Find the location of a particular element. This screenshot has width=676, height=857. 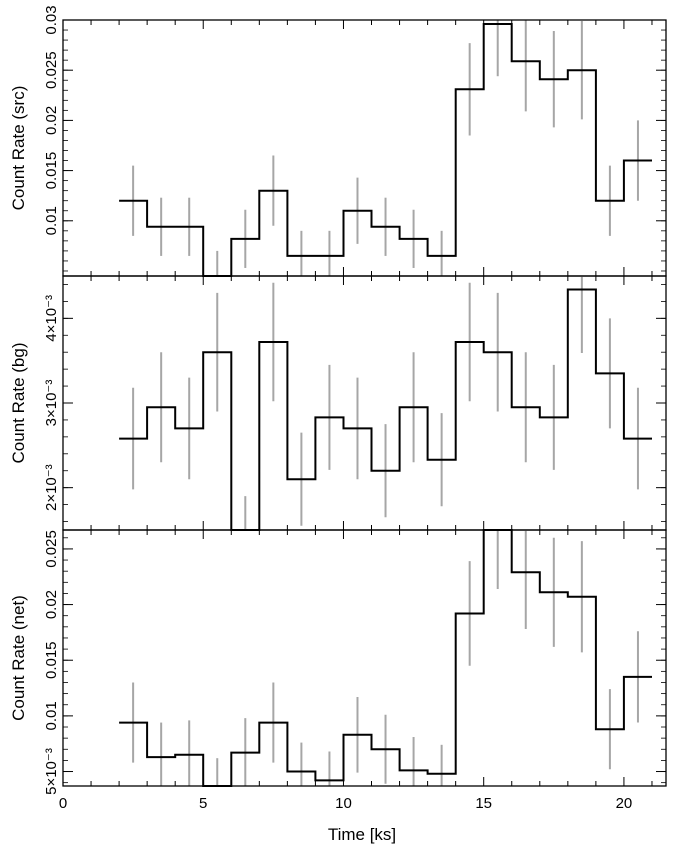

src-y-axis-title: Count Rate (src) is located at coordinates (18, 148).